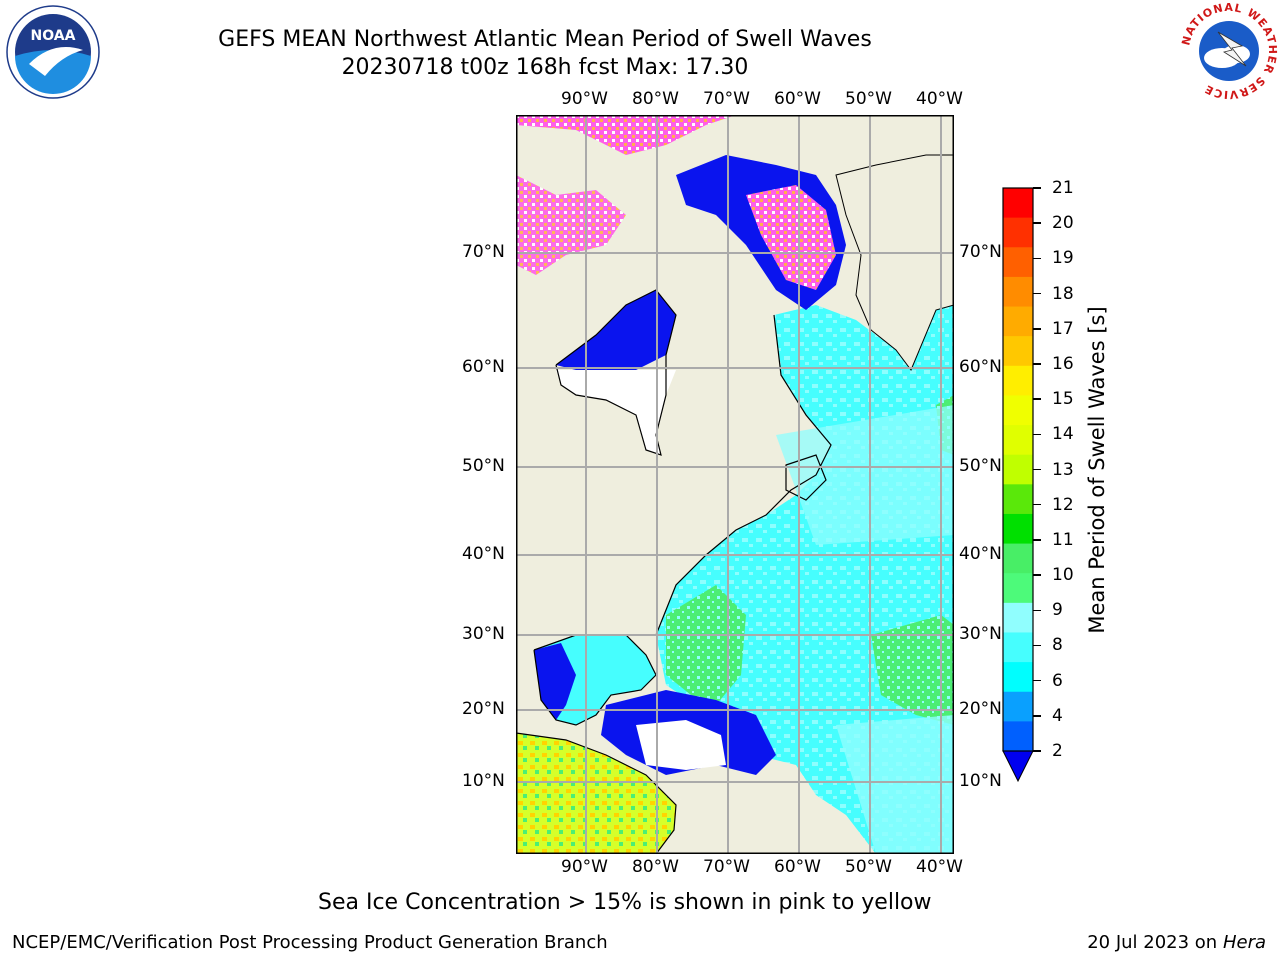 Image resolution: width=1280 pixels, height=960 pixels. What do you see at coordinates (1063, 223) in the screenshot?
I see `colorbar-tick-label: 20` at bounding box center [1063, 223].